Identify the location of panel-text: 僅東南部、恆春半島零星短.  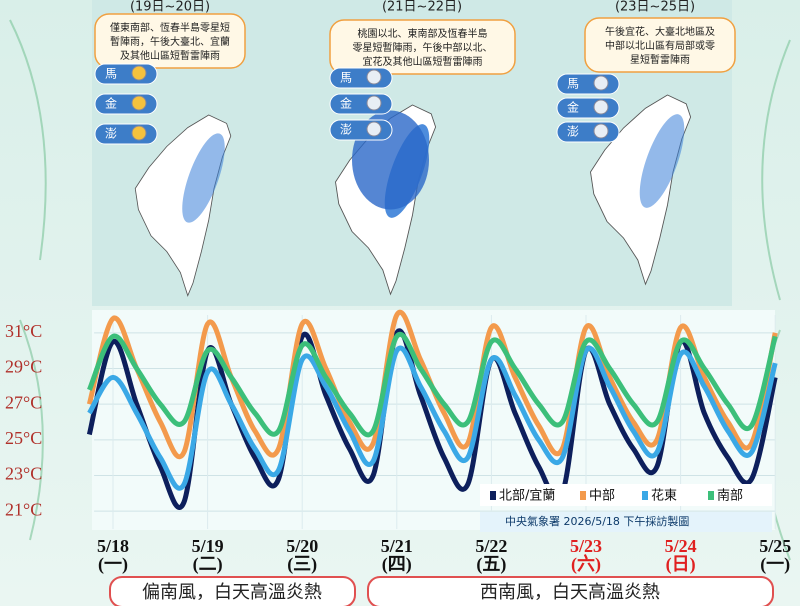
(170, 27).